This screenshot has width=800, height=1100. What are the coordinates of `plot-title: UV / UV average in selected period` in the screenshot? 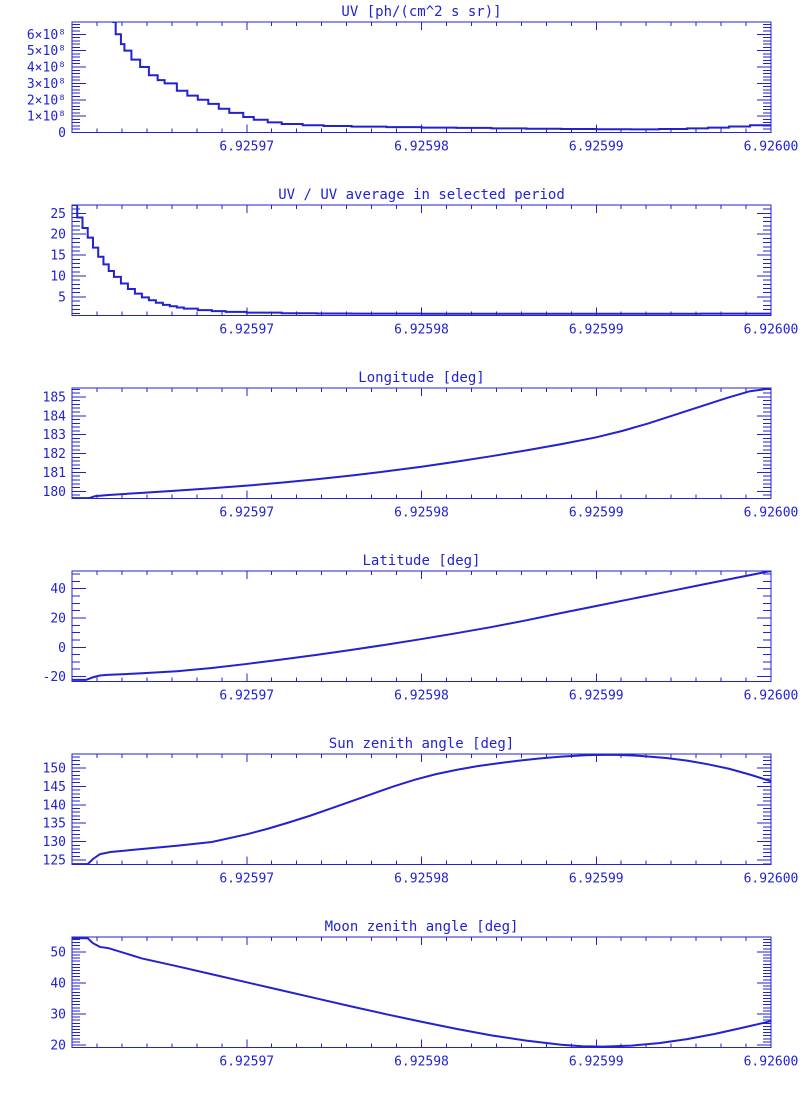 It's located at (421, 195).